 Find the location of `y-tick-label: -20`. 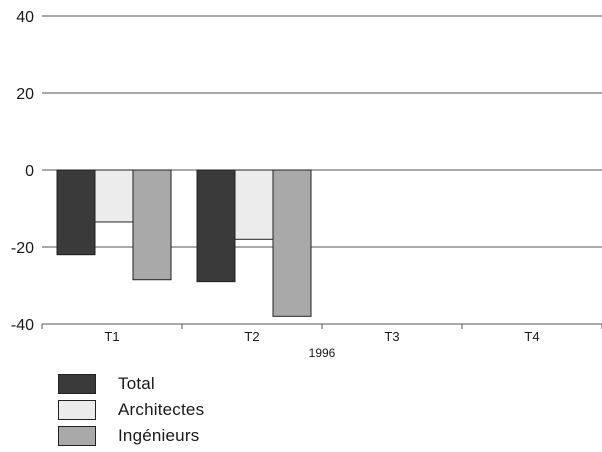

y-tick-label: -20 is located at coordinates (22, 248).